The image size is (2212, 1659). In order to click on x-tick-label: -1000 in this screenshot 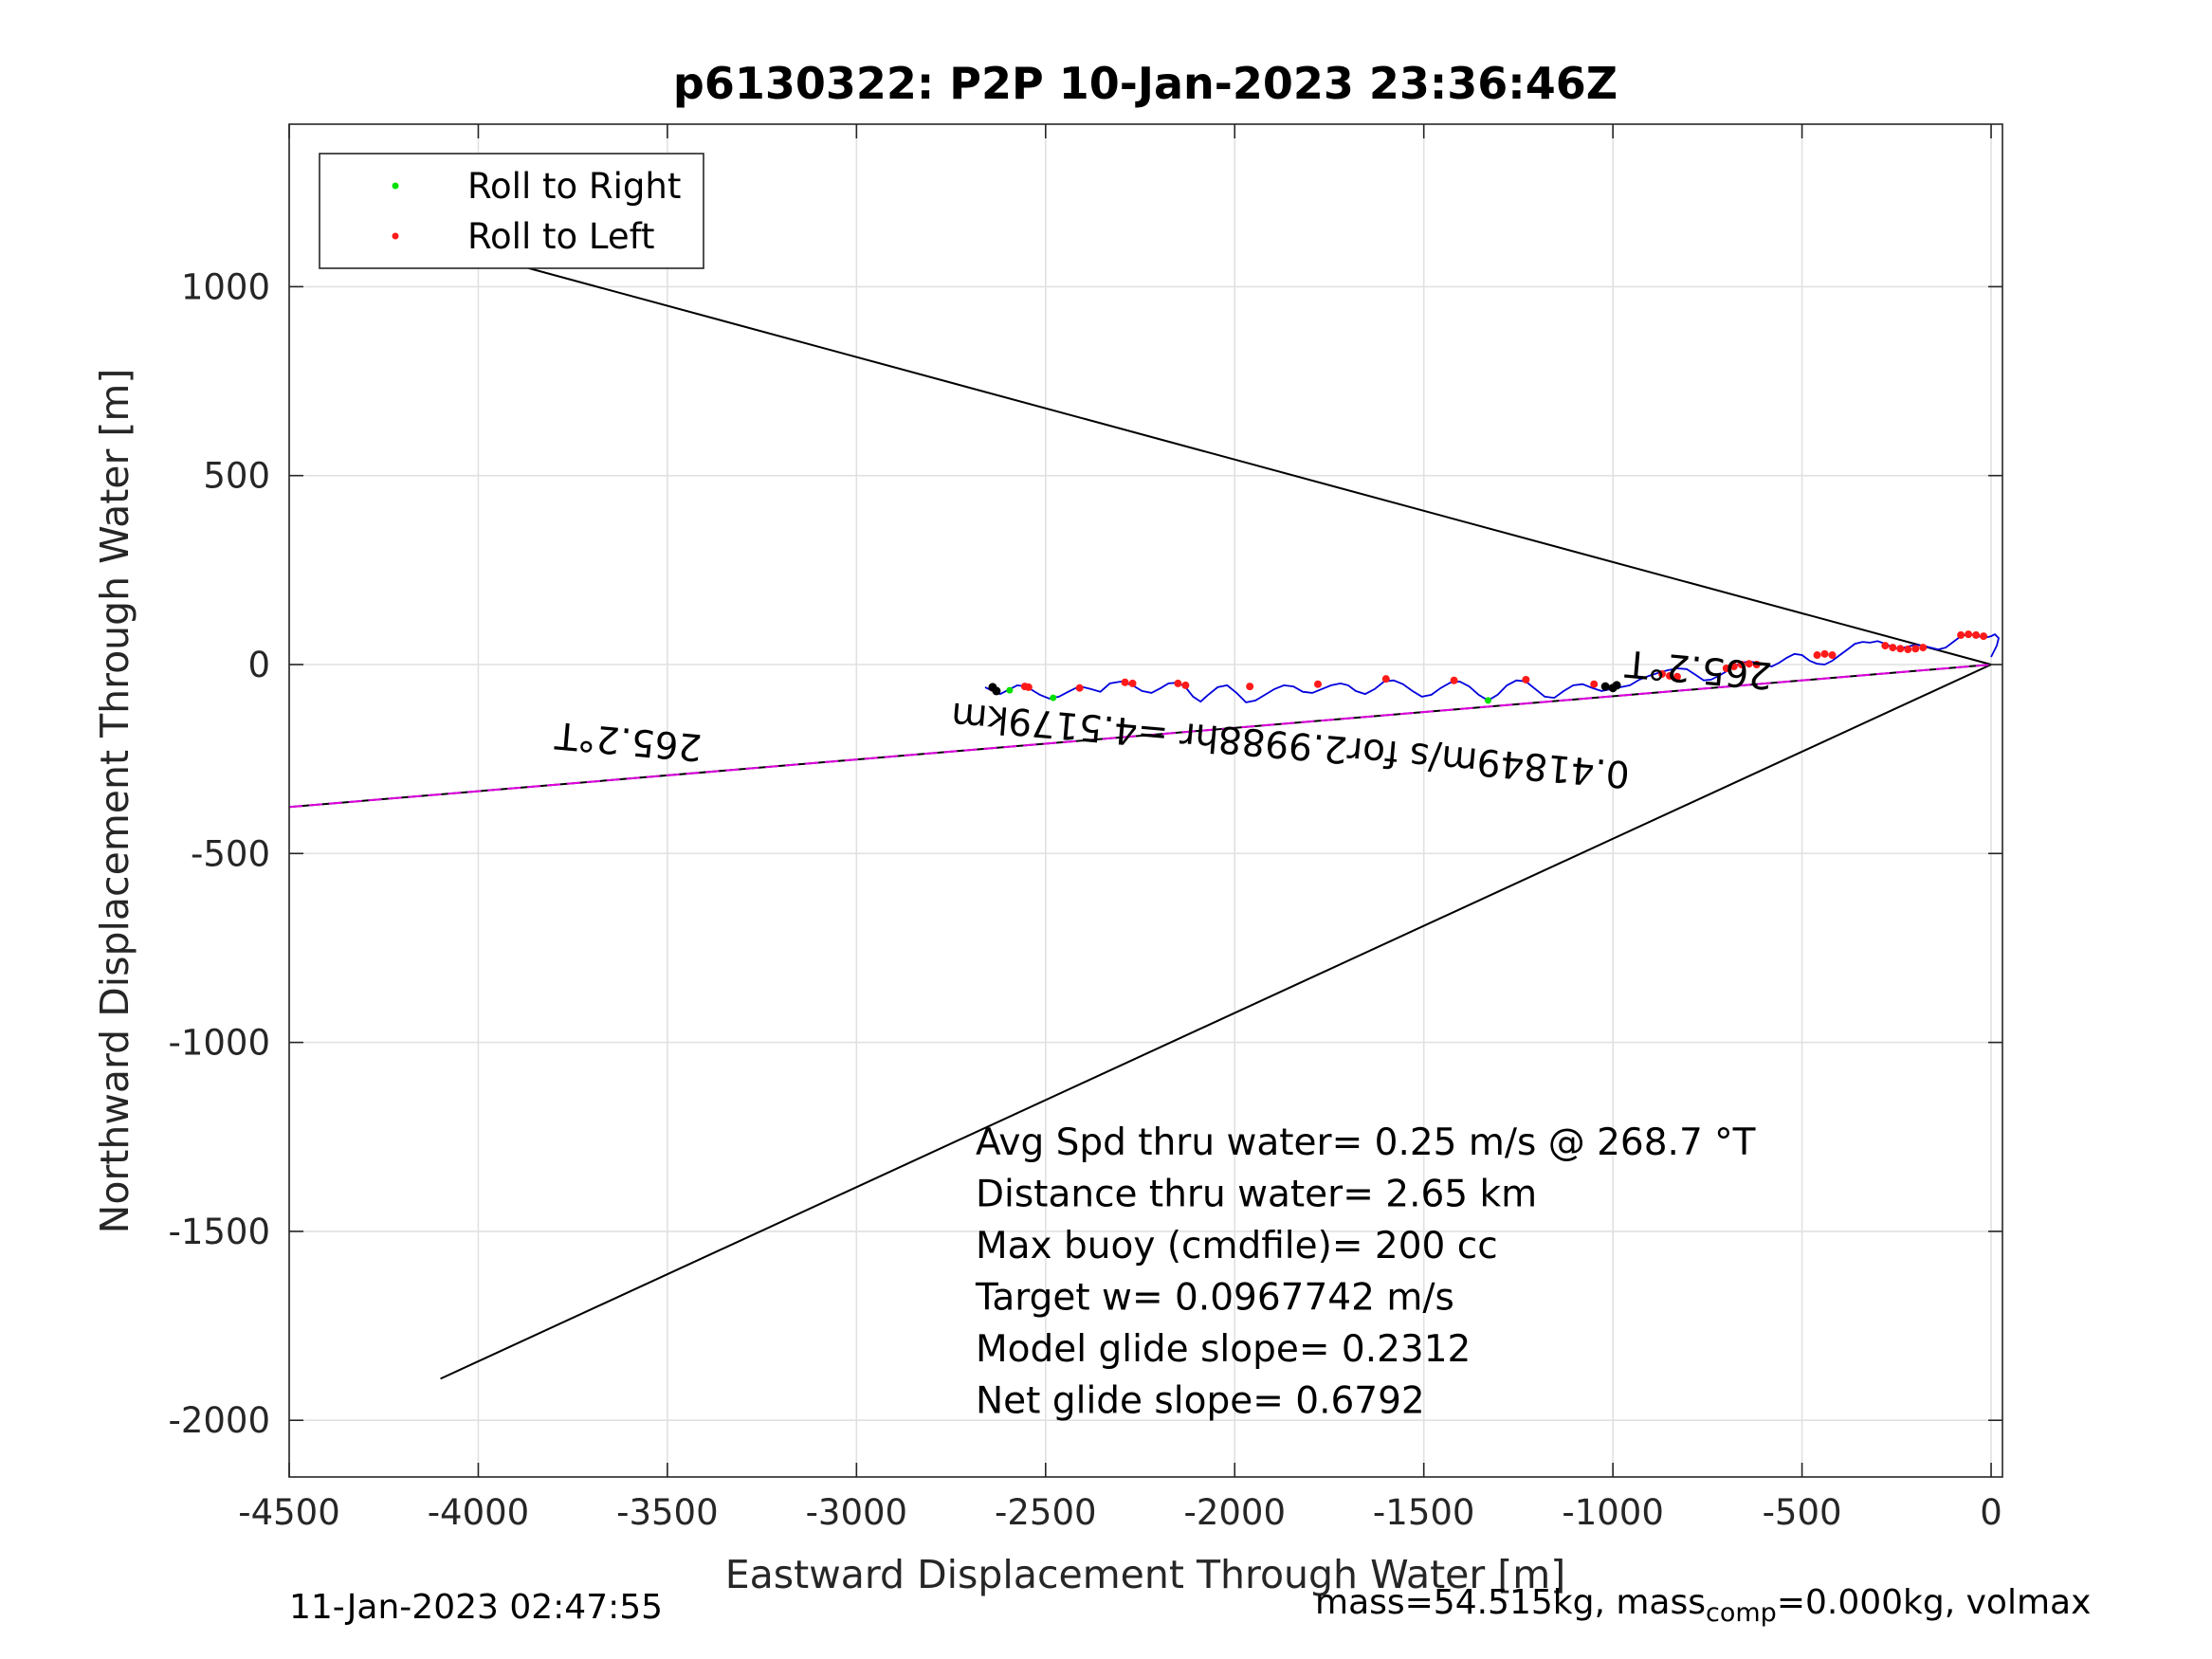, I will do `click(1613, 1512)`.